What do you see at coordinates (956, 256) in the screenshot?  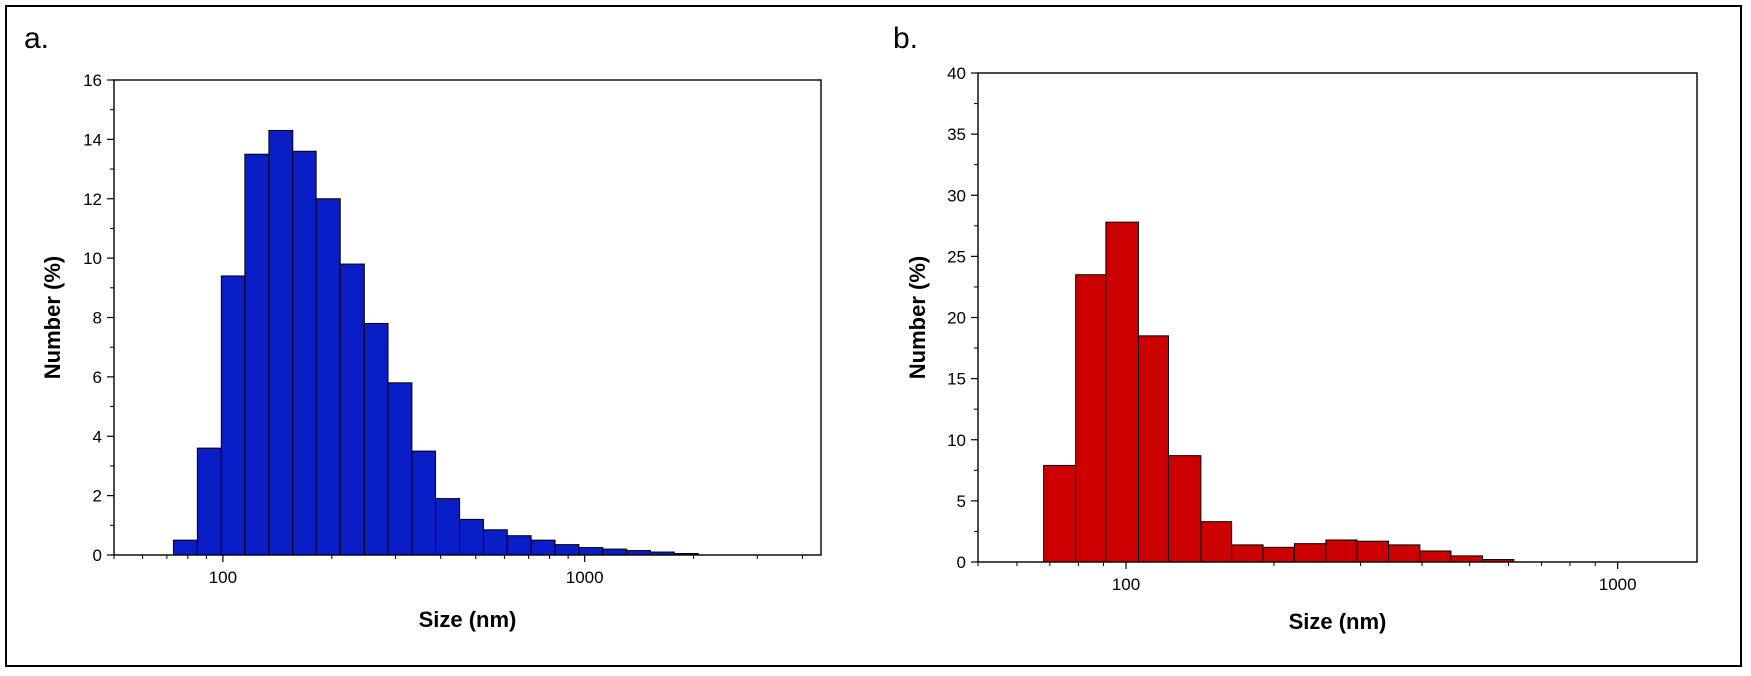 I see `chart-b-y-tick-label: 25` at bounding box center [956, 256].